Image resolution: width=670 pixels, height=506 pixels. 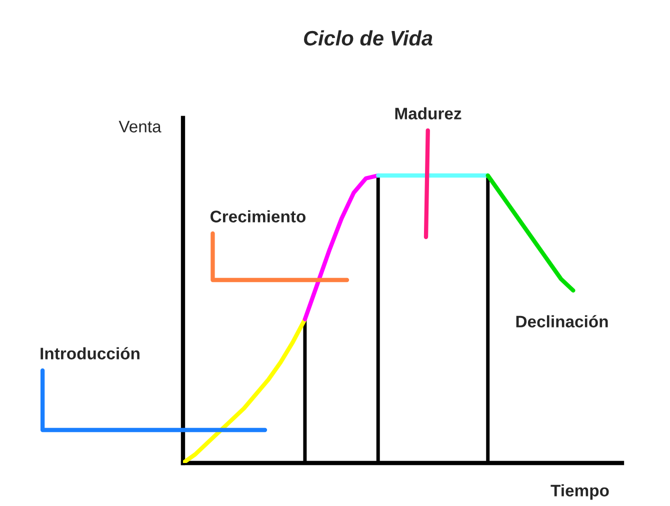 What do you see at coordinates (562, 321) in the screenshot?
I see `annotation: Declinación` at bounding box center [562, 321].